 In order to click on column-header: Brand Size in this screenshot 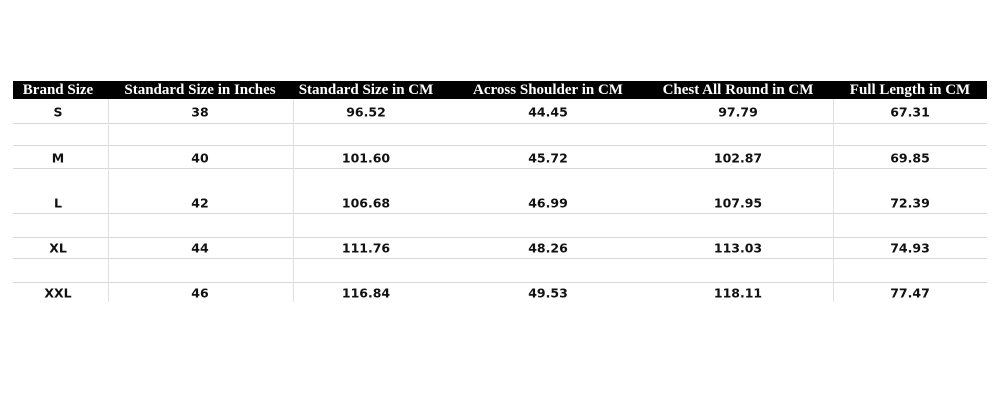, I will do `click(58, 90)`.